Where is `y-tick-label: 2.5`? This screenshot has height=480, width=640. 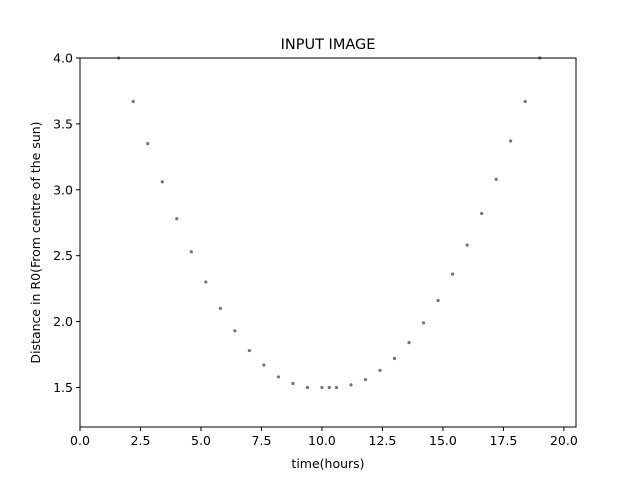
y-tick-label: 2.5 is located at coordinates (63, 255).